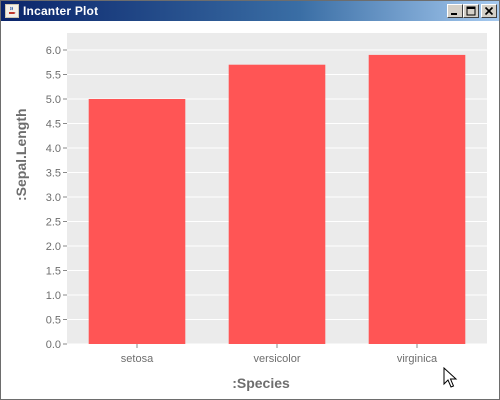 This screenshot has height=400, width=500. I want to click on y-tick-label: 5.0, so click(53, 100).